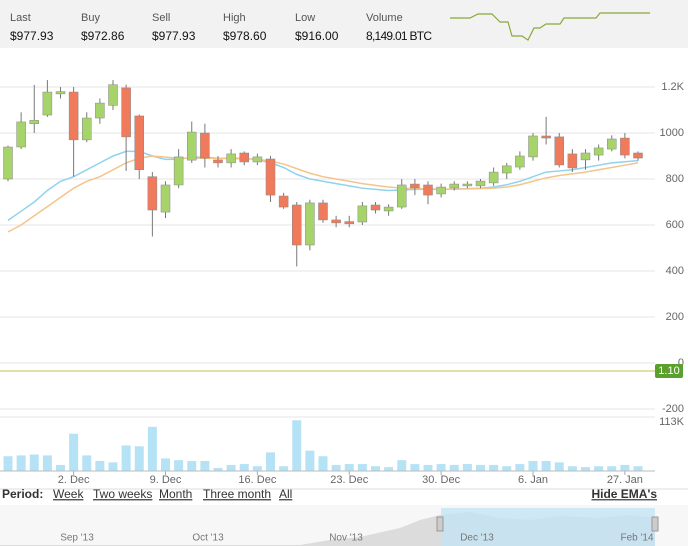  Describe the element at coordinates (103, 36) in the screenshot. I see `stat-value: $972.86` at that location.